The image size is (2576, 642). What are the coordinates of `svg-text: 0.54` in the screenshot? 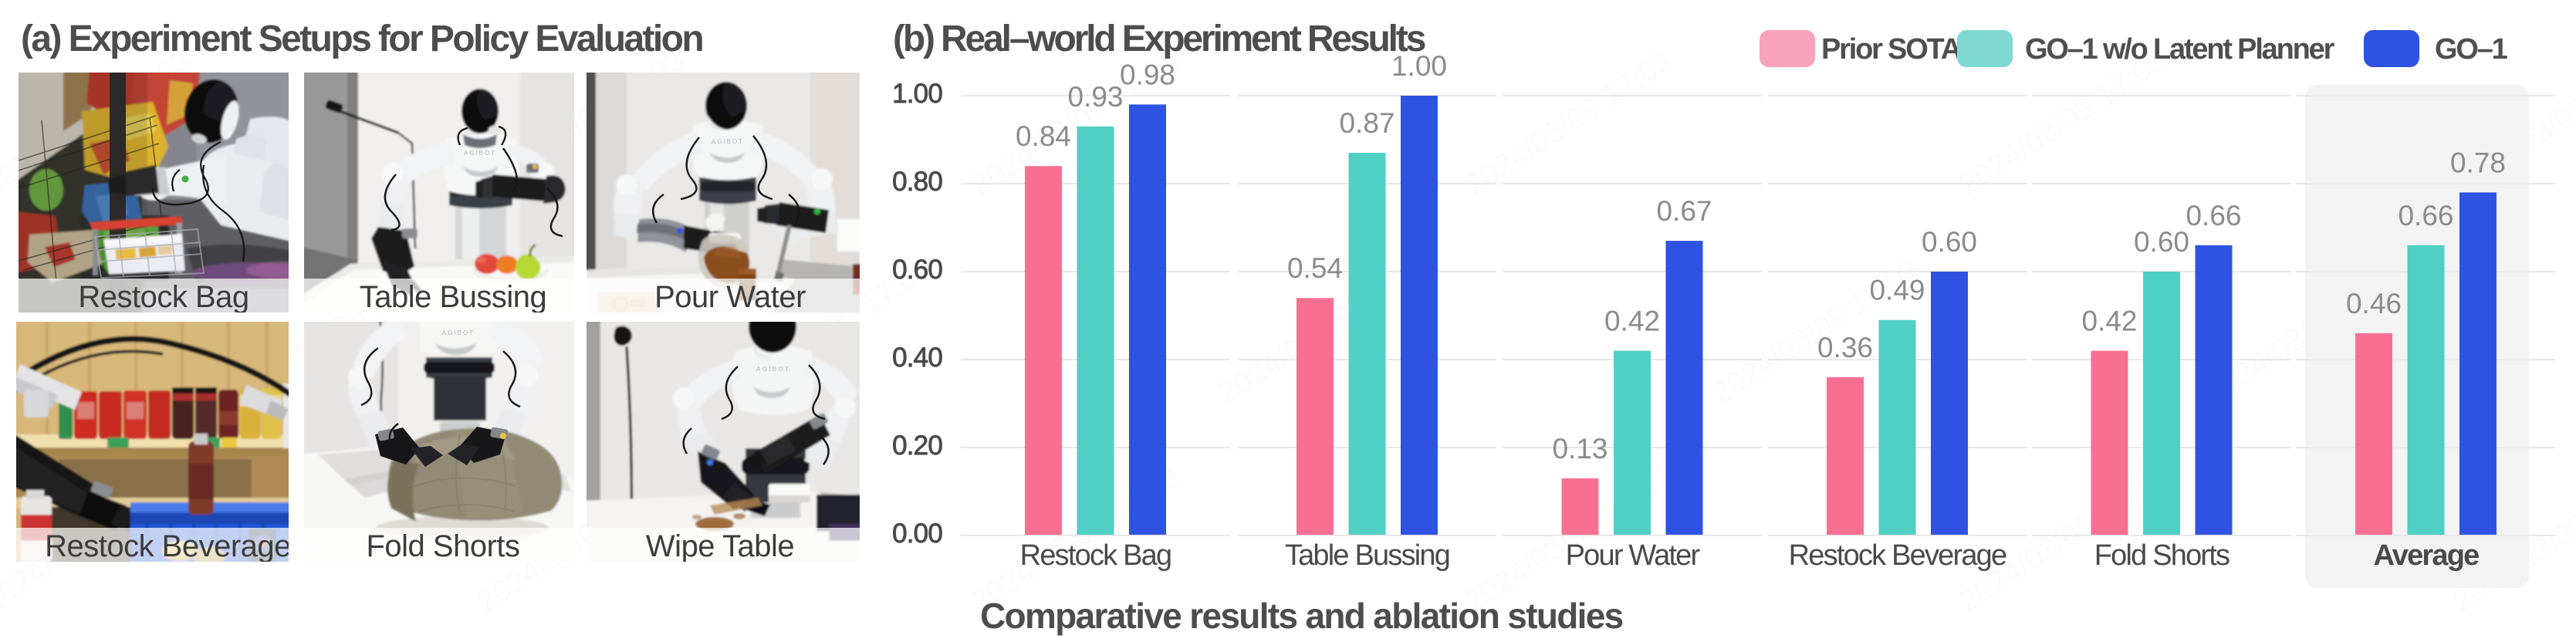 It's located at (1315, 268).